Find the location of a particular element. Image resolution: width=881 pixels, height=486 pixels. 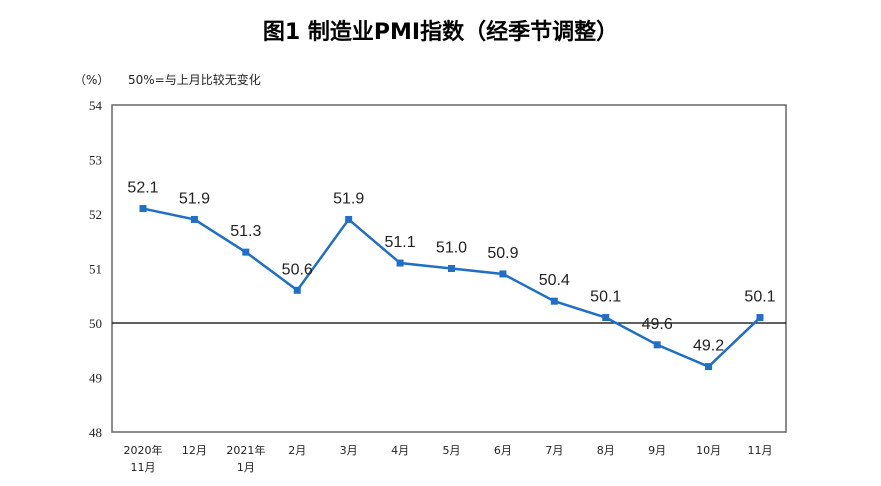

x-tick-label: 2月 is located at coordinates (297, 450).